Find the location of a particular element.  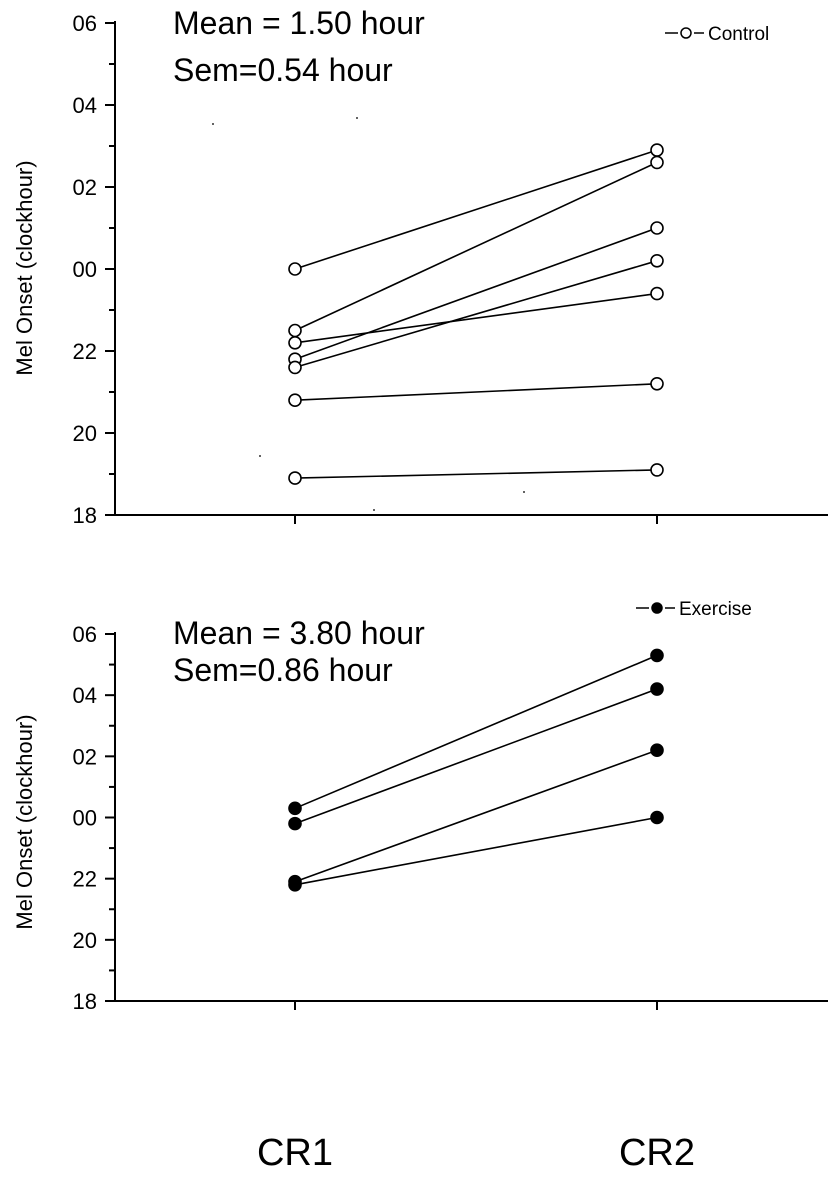

legend-label: Control is located at coordinates (738, 34).